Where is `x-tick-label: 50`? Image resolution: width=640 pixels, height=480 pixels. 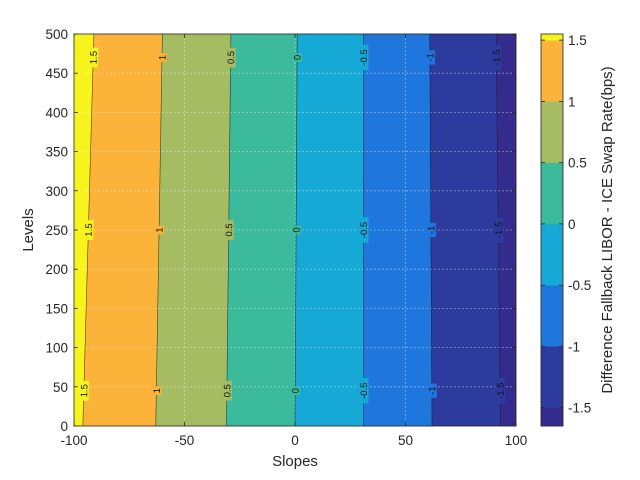 x-tick-label: 50 is located at coordinates (405, 440).